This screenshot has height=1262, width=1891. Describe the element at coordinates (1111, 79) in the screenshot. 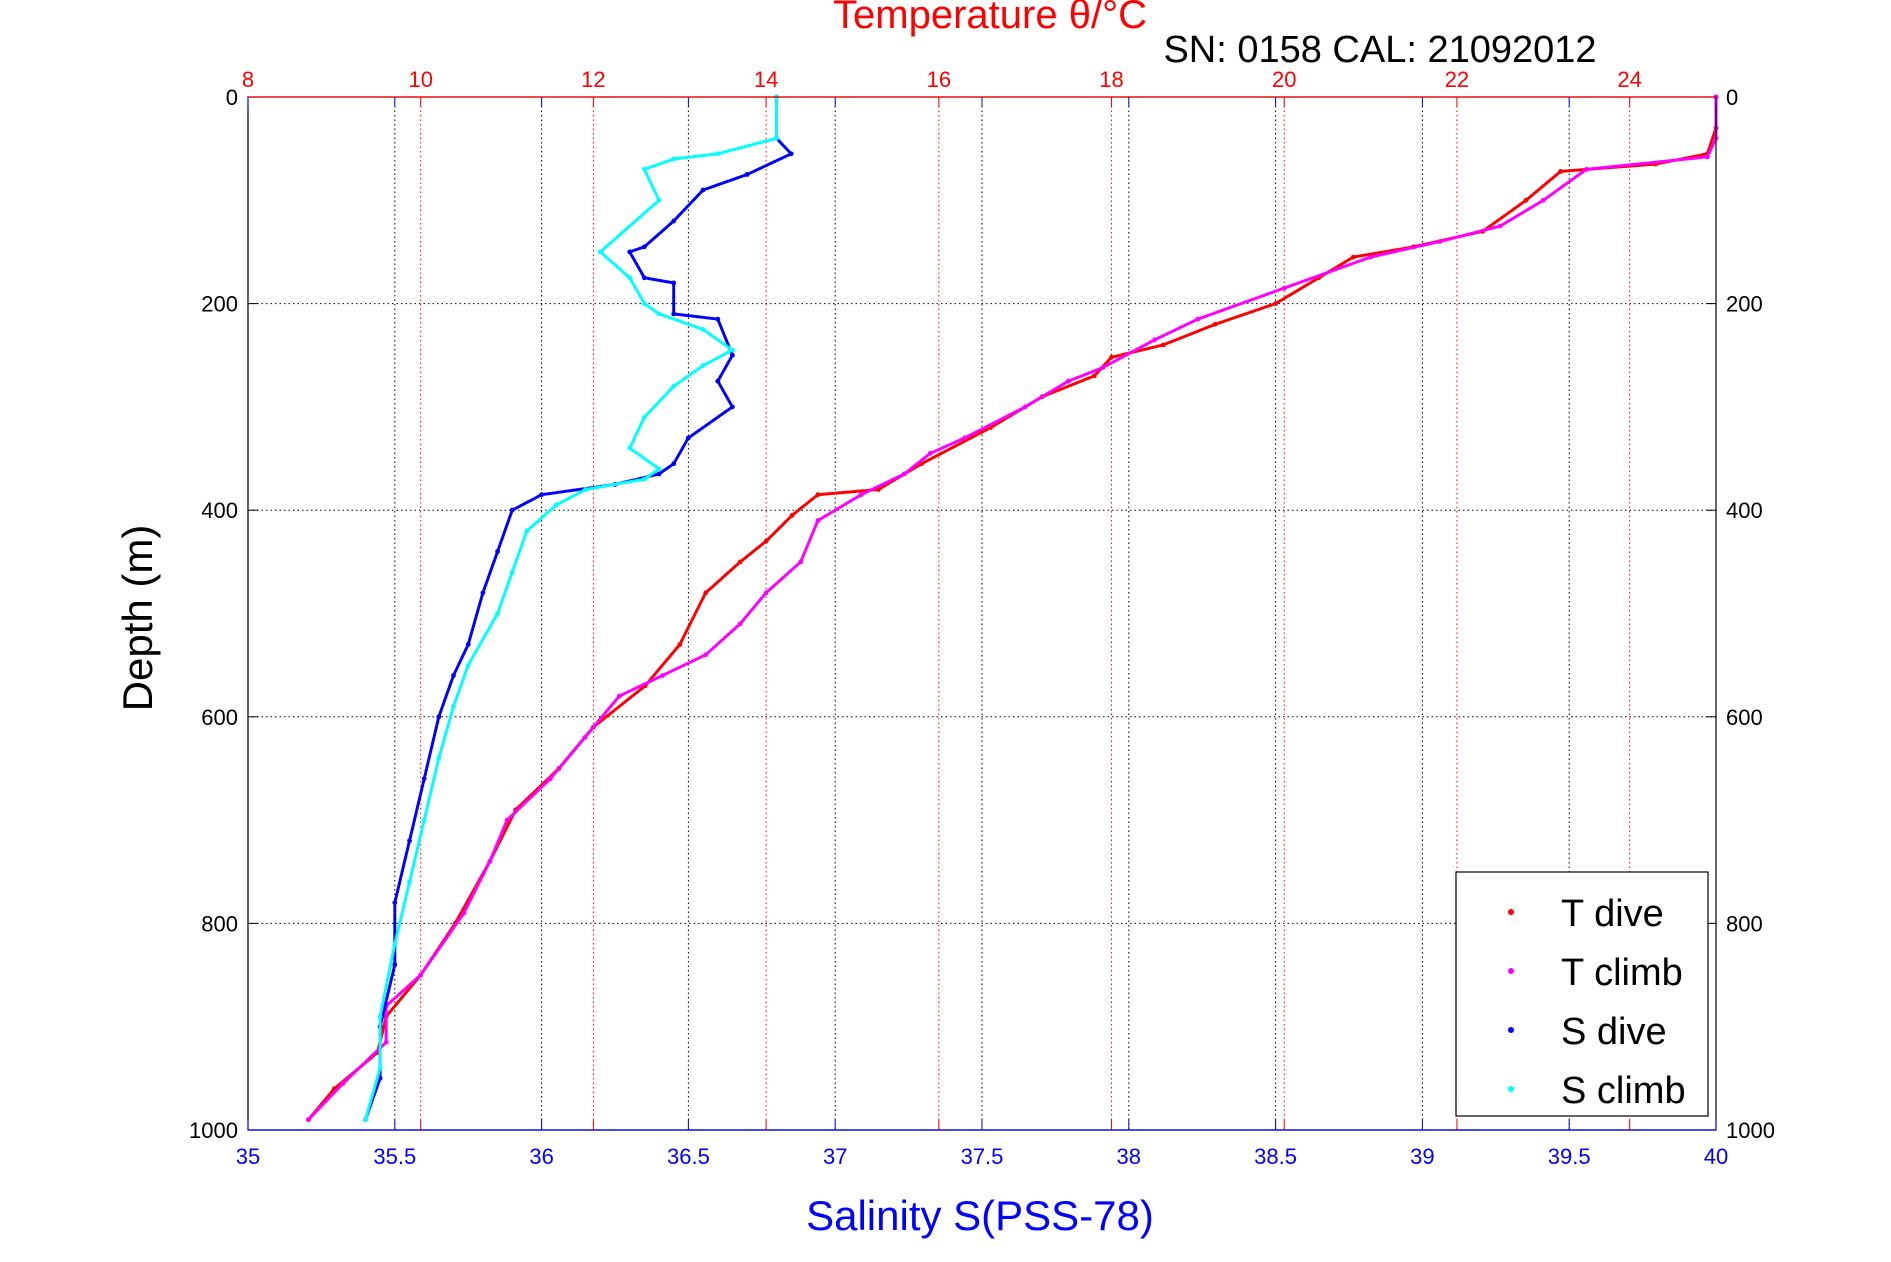

I see `temperature-tick-label: 18` at that location.